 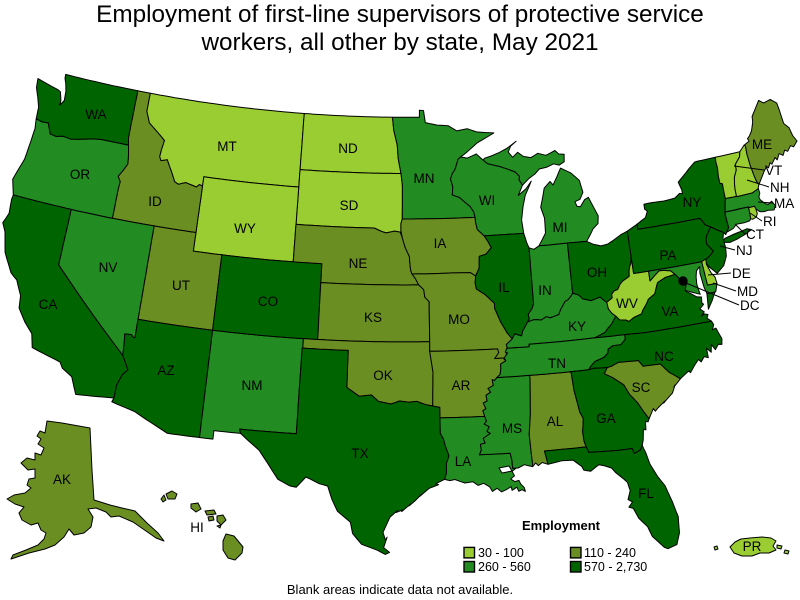 I want to click on svg-text: MD, so click(x=747, y=291).